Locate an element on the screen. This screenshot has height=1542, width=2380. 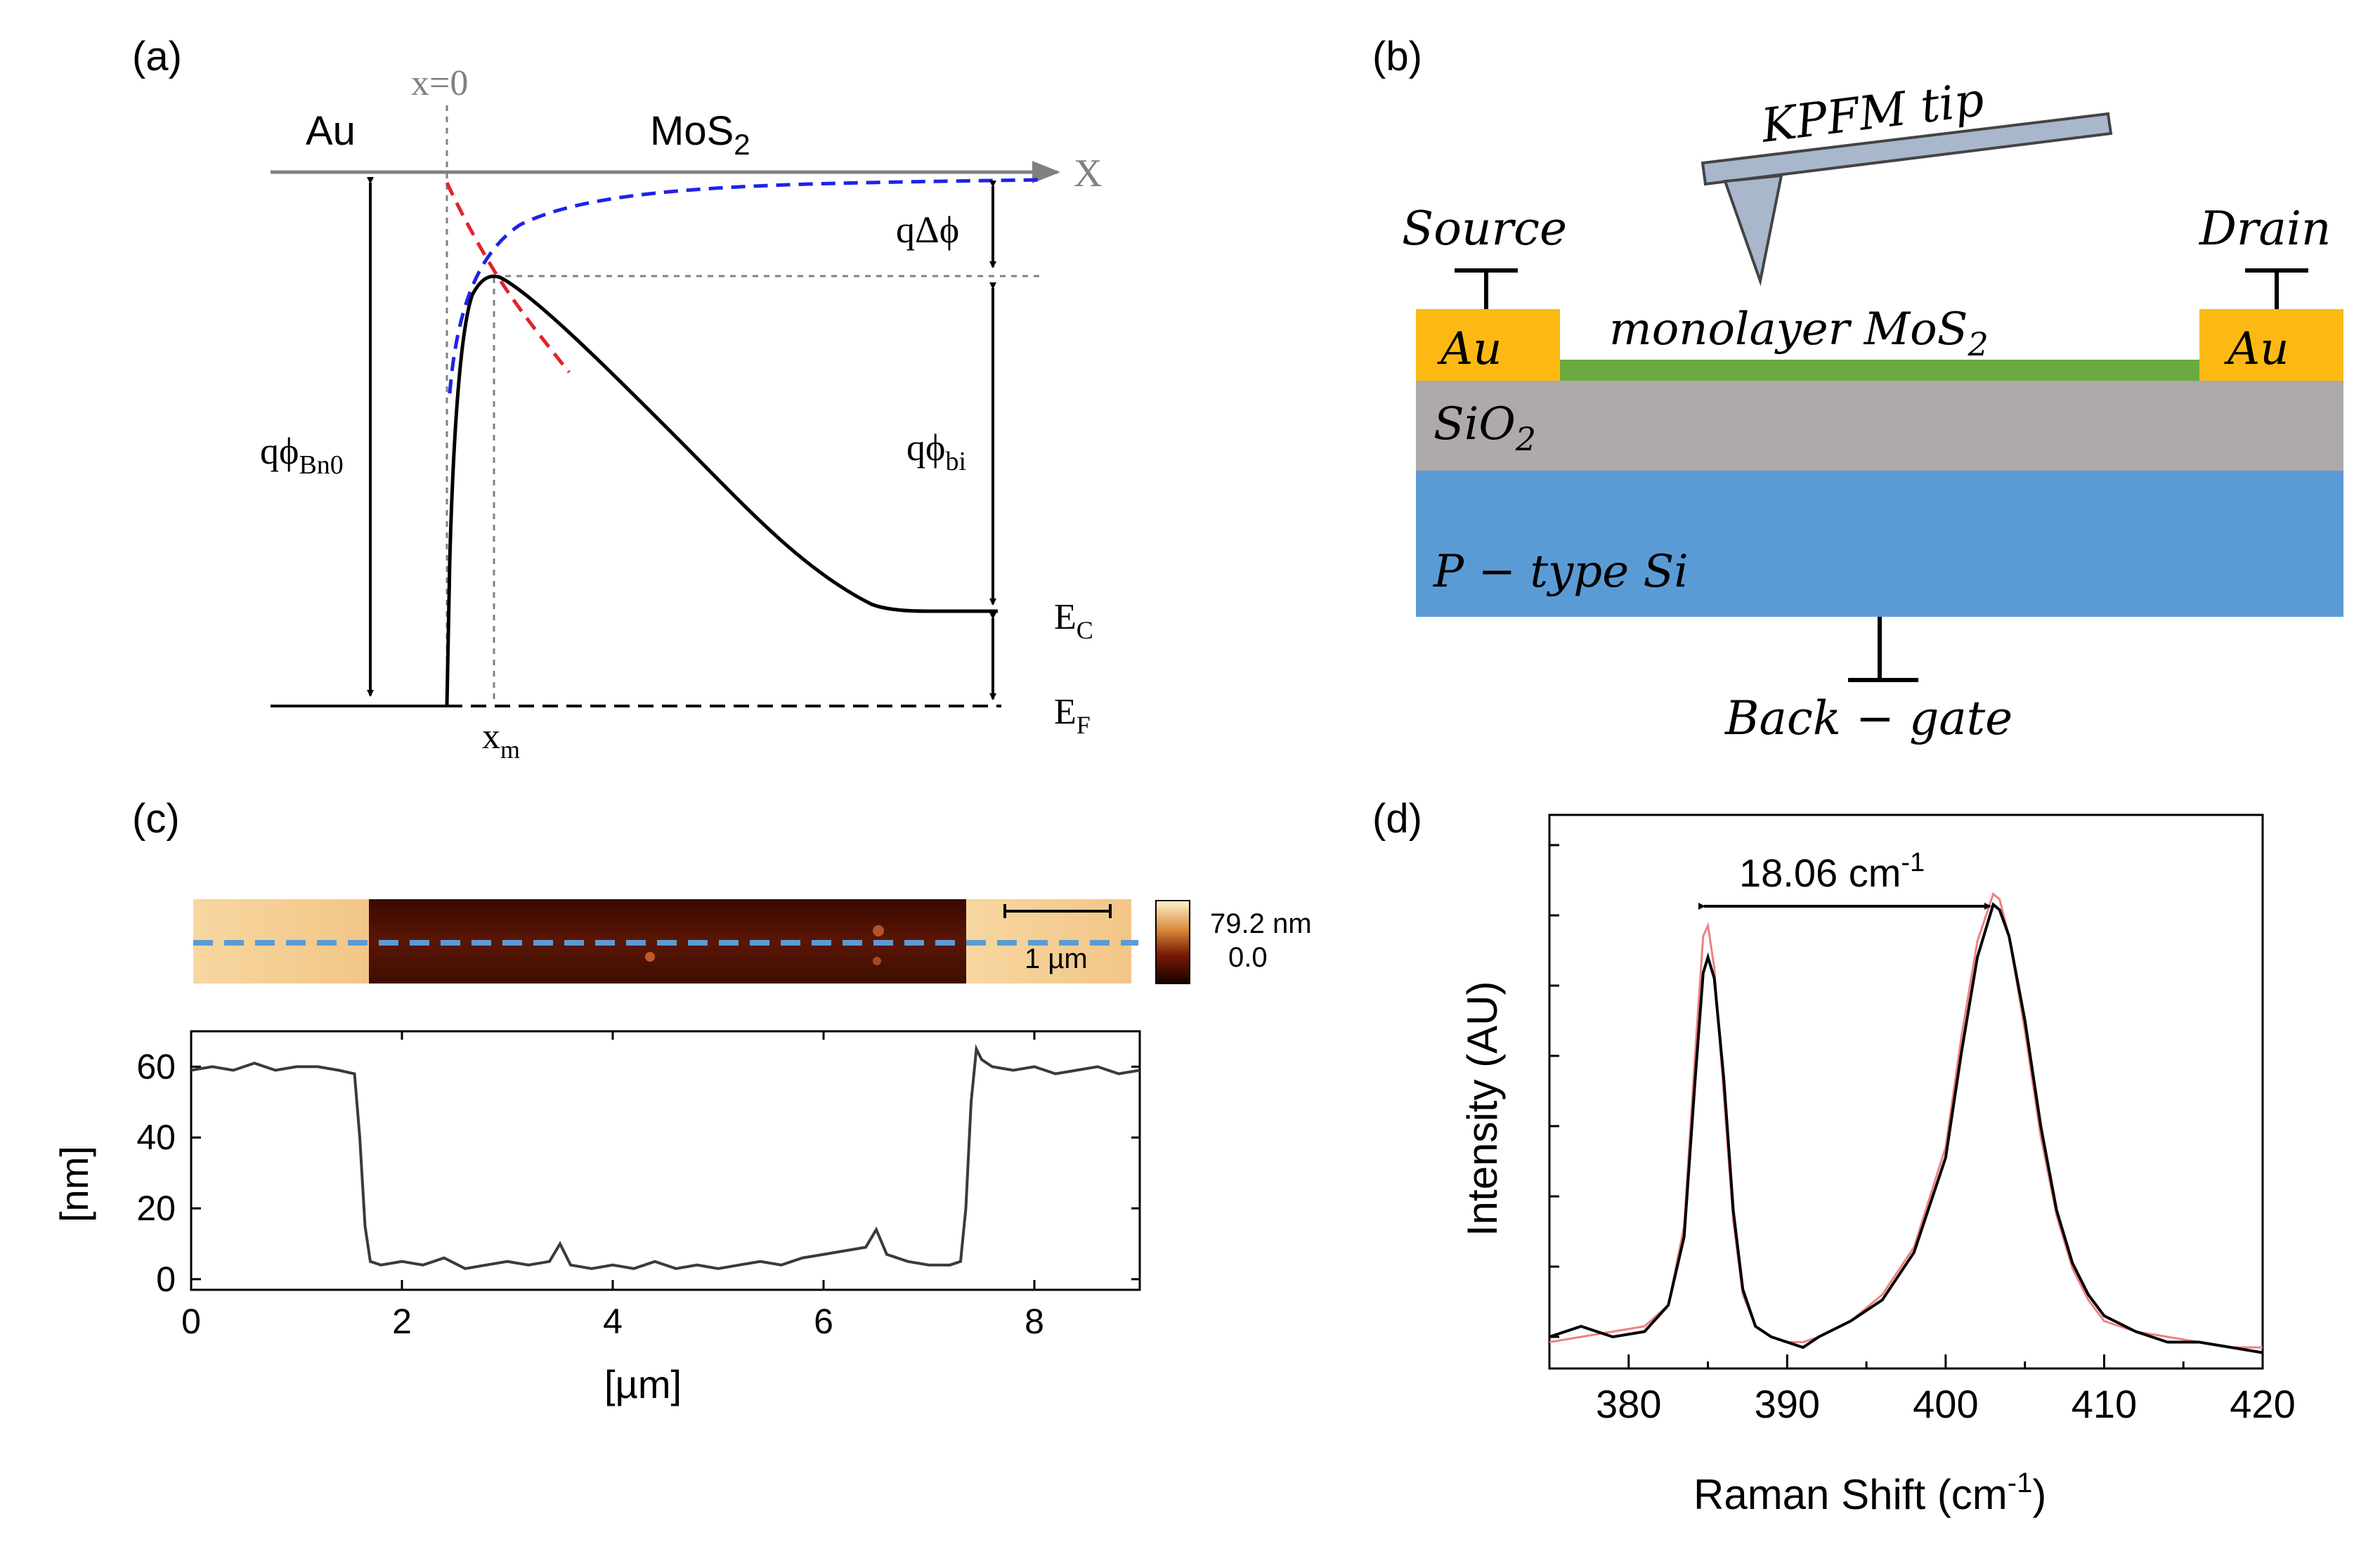
x0-label: x=0 is located at coordinates (439, 83).